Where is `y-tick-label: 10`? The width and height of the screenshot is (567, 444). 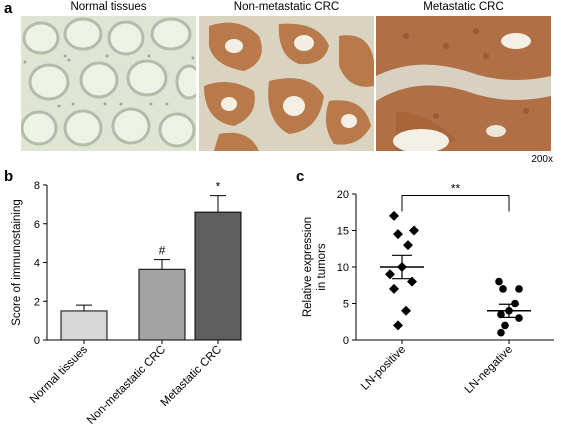
y-tick-label: 10 is located at coordinates (343, 268).